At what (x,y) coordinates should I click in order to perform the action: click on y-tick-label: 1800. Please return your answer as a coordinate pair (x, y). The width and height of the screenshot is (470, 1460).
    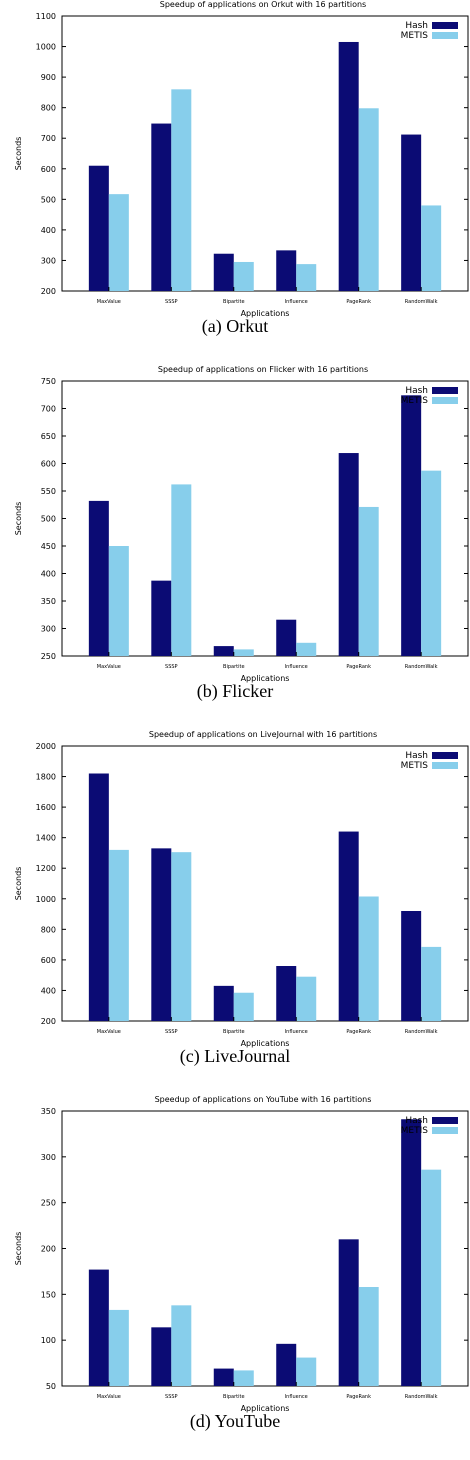
    Looking at the image, I should click on (46, 777).